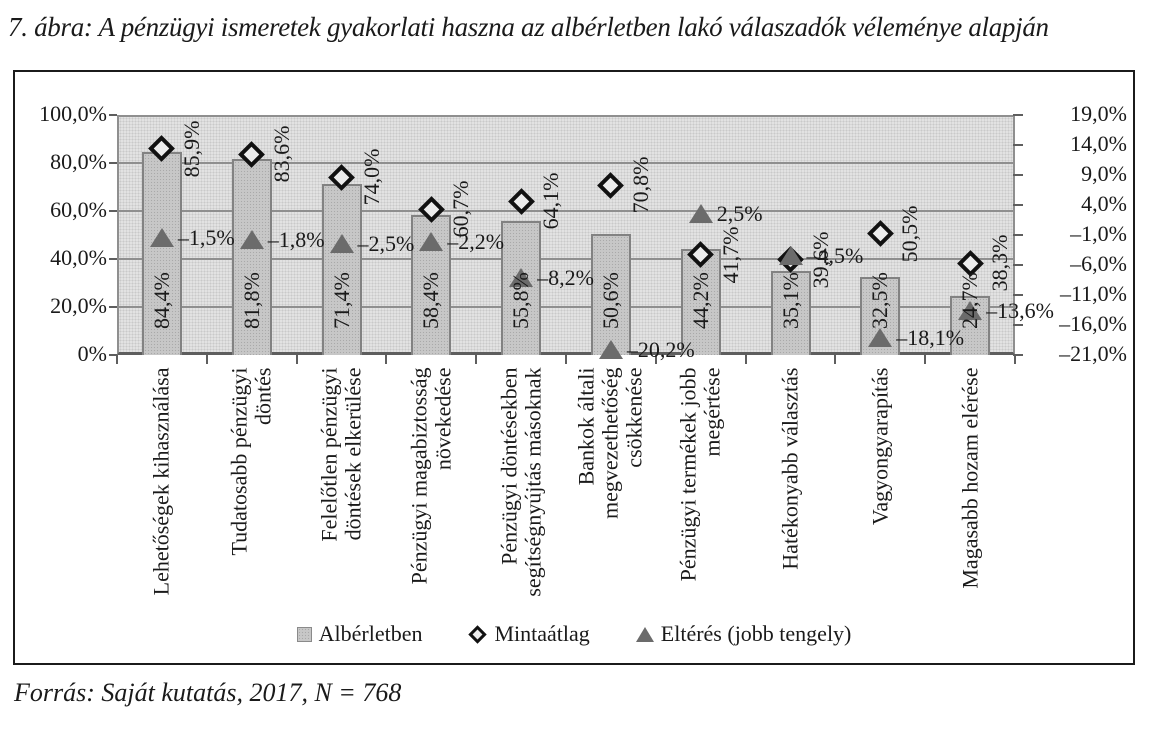  I want to click on diamond-legend-marker-icon, so click(478, 634).